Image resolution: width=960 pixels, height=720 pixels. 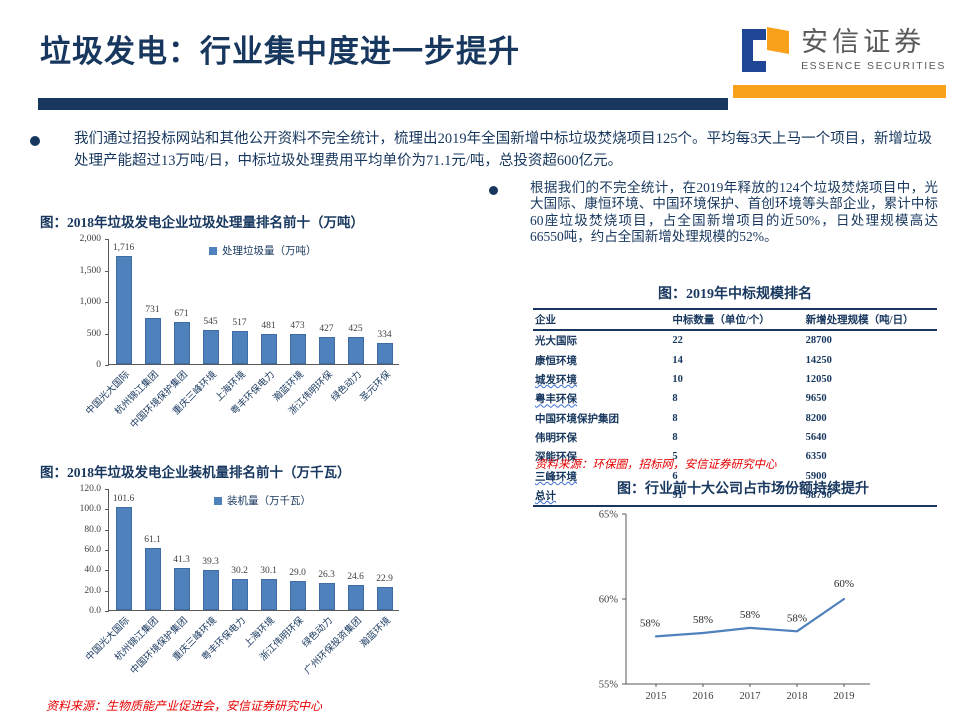 I want to click on company-name: 总计, so click(x=545, y=497).